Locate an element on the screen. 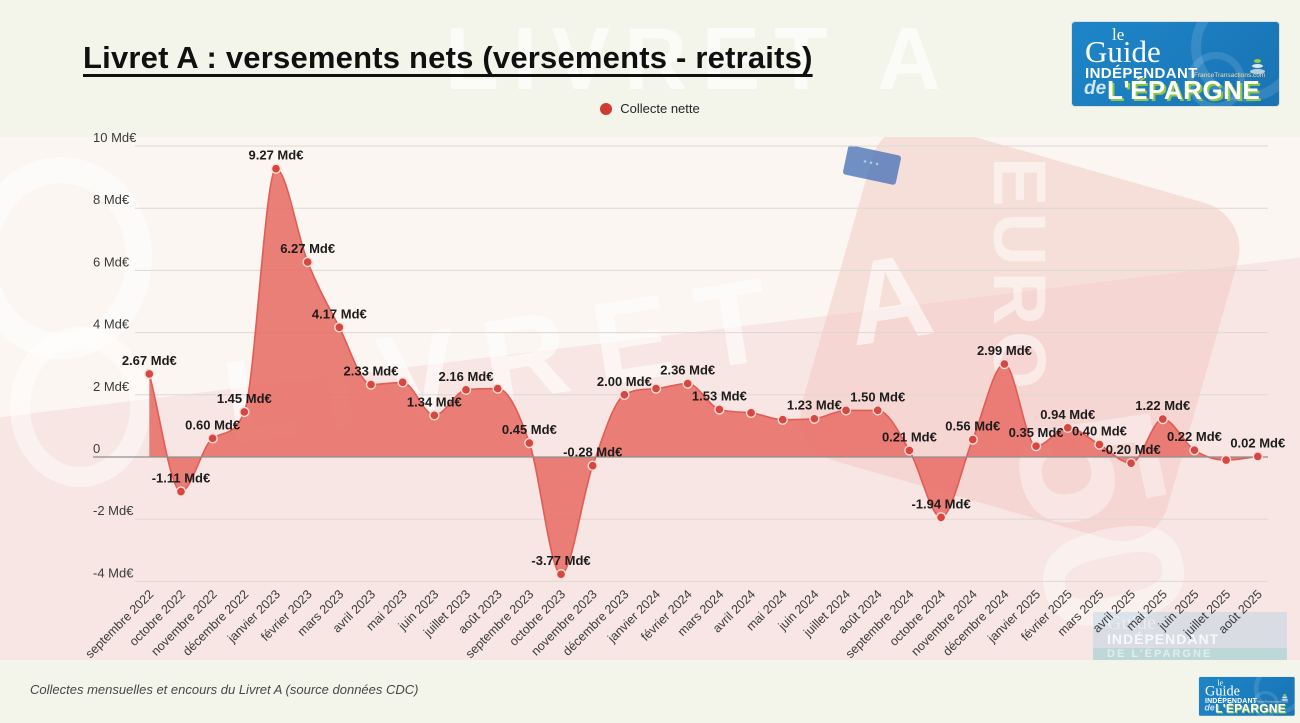 The image size is (1300, 723). point-value-label: -1.11 Md€ is located at coordinates (181, 478).